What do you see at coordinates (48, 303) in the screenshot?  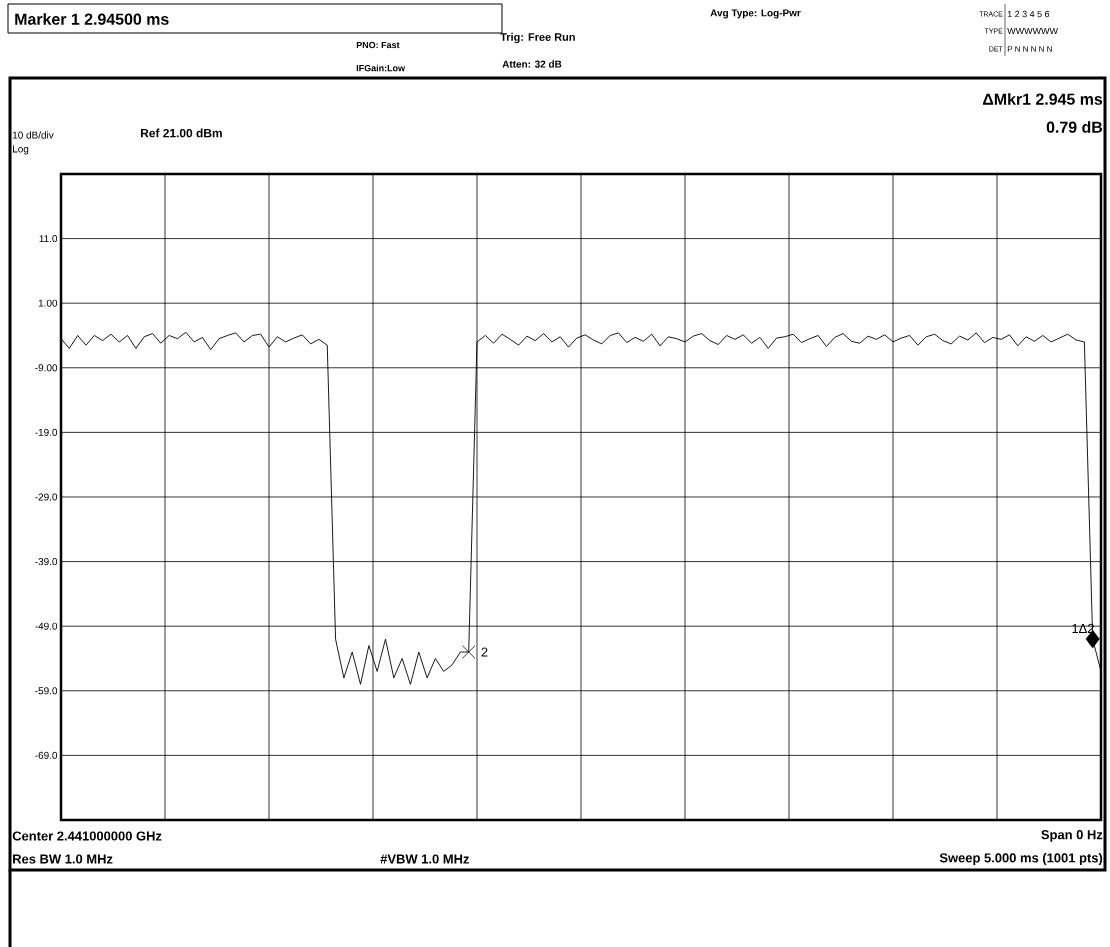 I see `y-tick-label: 1.00` at bounding box center [48, 303].